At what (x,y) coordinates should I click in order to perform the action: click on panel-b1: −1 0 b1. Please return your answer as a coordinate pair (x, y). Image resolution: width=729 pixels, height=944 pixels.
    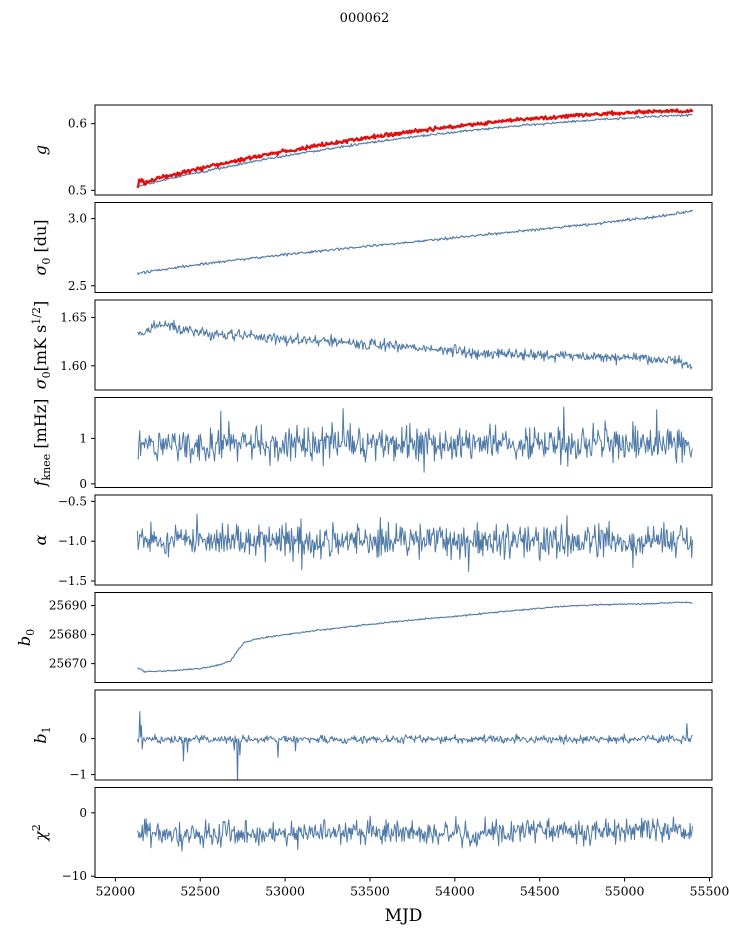
    Looking at the image, I should click on (372, 735).